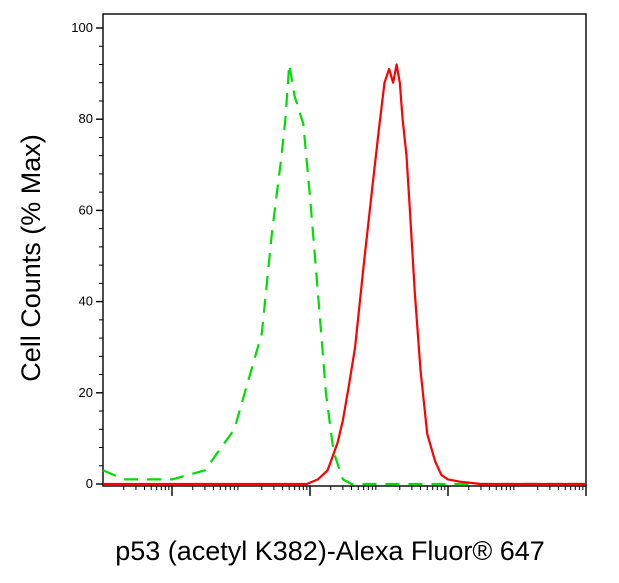  What do you see at coordinates (86, 209) in the screenshot?
I see `y-tick-label: 60` at bounding box center [86, 209].